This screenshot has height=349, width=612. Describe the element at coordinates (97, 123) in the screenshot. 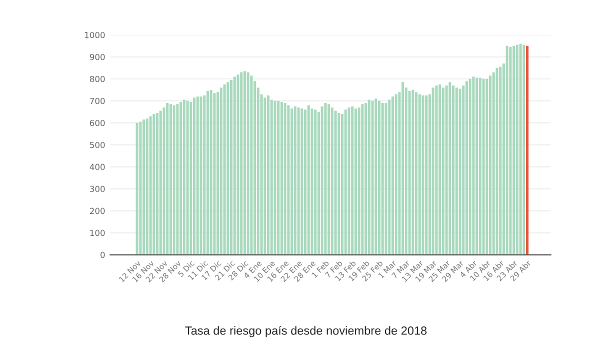

I see `y-tick-label: 600` at that location.